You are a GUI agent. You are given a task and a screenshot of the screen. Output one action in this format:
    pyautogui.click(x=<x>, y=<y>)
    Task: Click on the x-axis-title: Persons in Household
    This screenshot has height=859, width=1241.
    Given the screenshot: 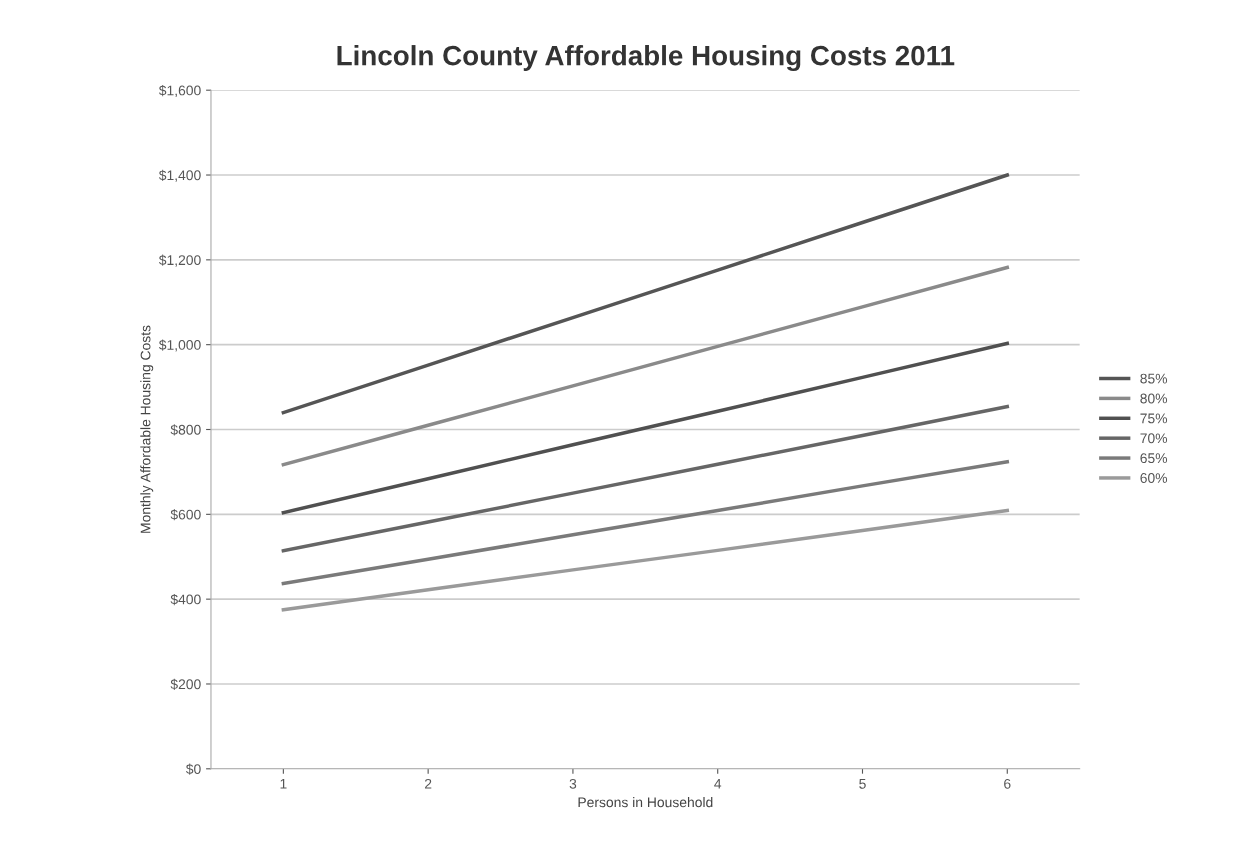 What is the action you would take?
    pyautogui.click(x=645, y=802)
    